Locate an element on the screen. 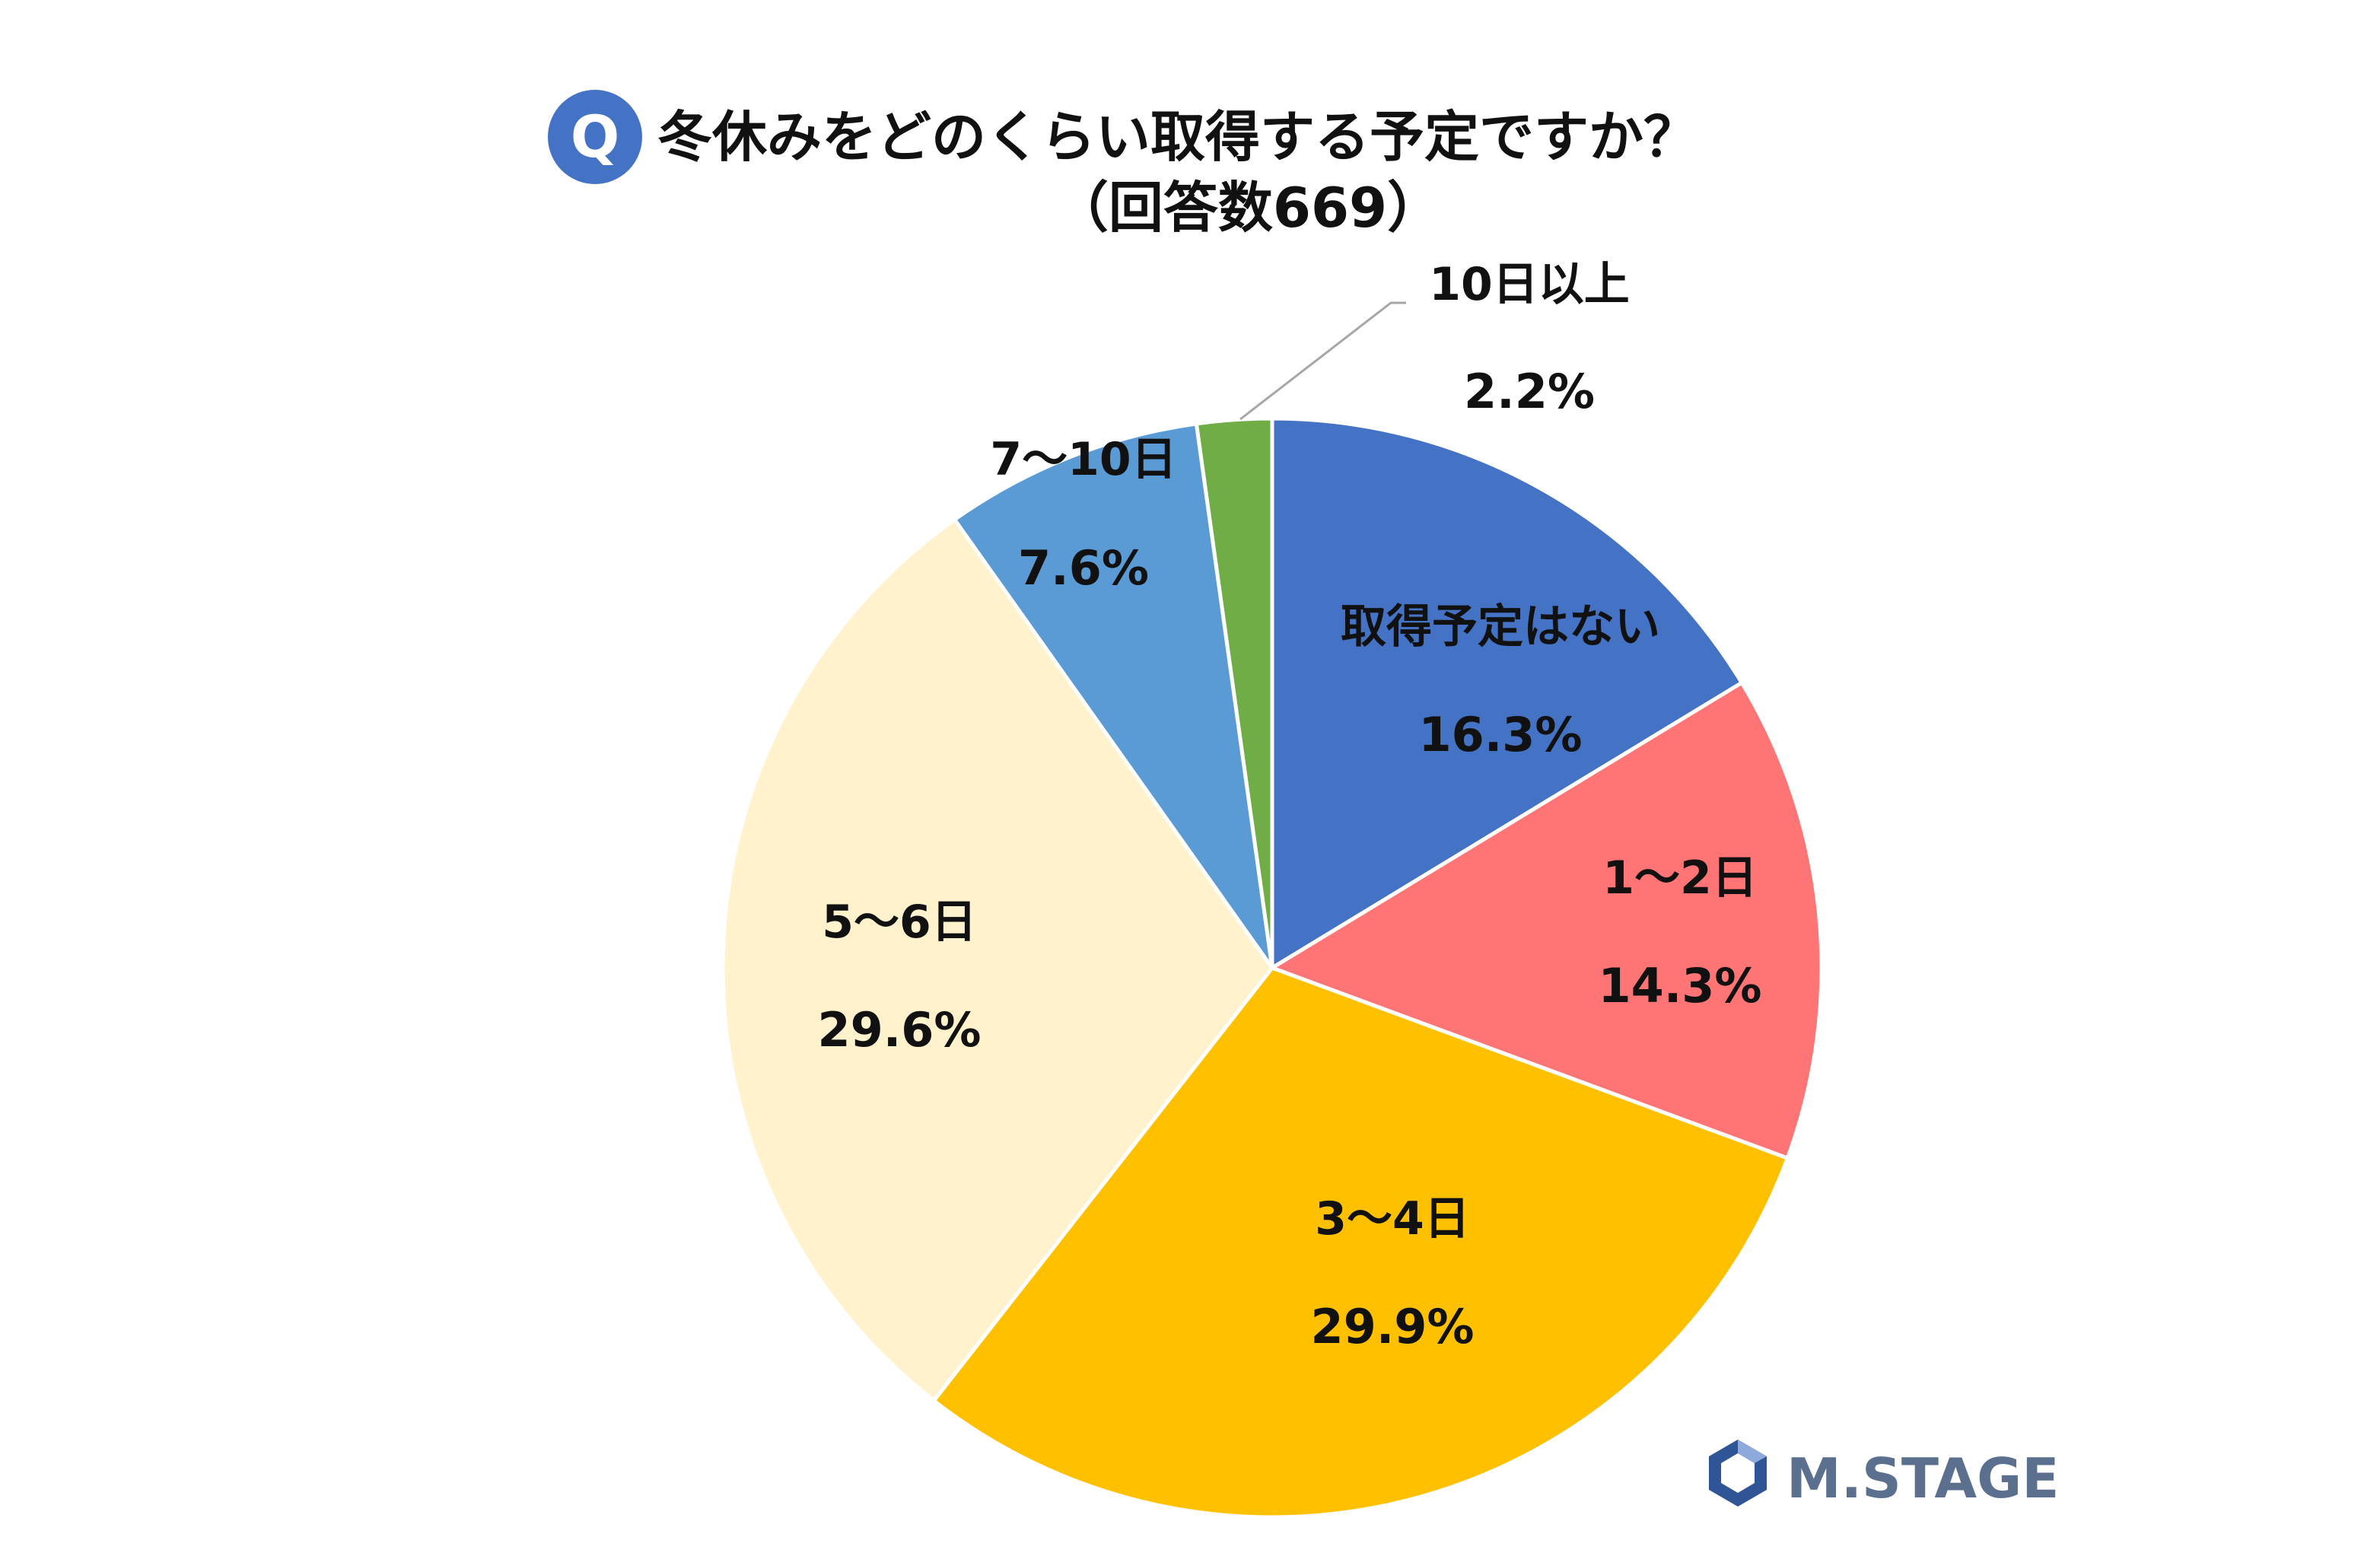  title-block: Q 冬休みをどのくらい取得する予定ですか？ （回答数669） is located at coordinates (1123, 165).